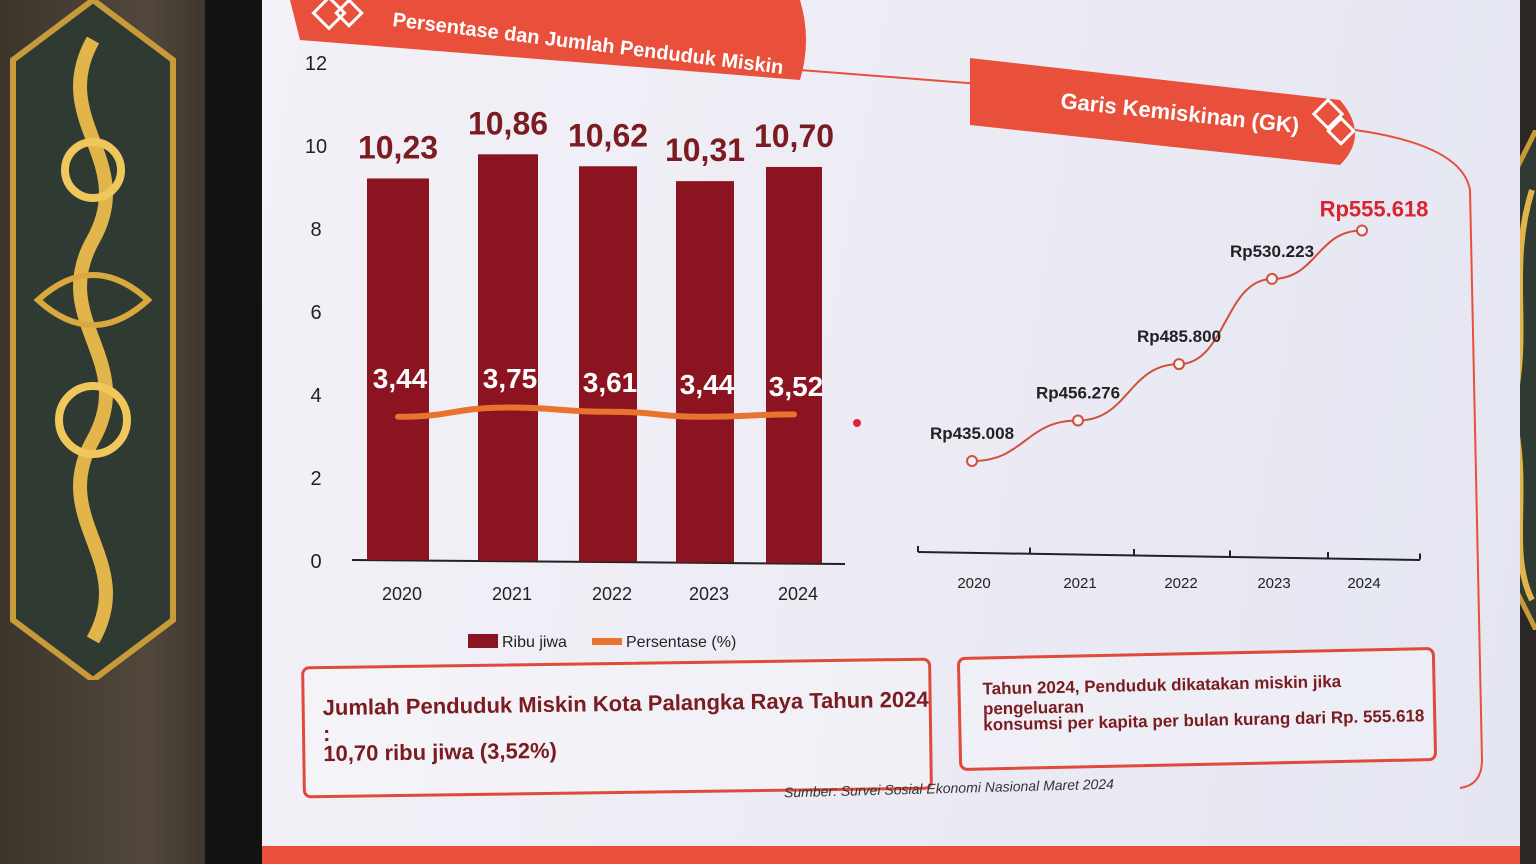 The image size is (1536, 864). What do you see at coordinates (794, 365) in the screenshot?
I see `bar-2024` at bounding box center [794, 365].